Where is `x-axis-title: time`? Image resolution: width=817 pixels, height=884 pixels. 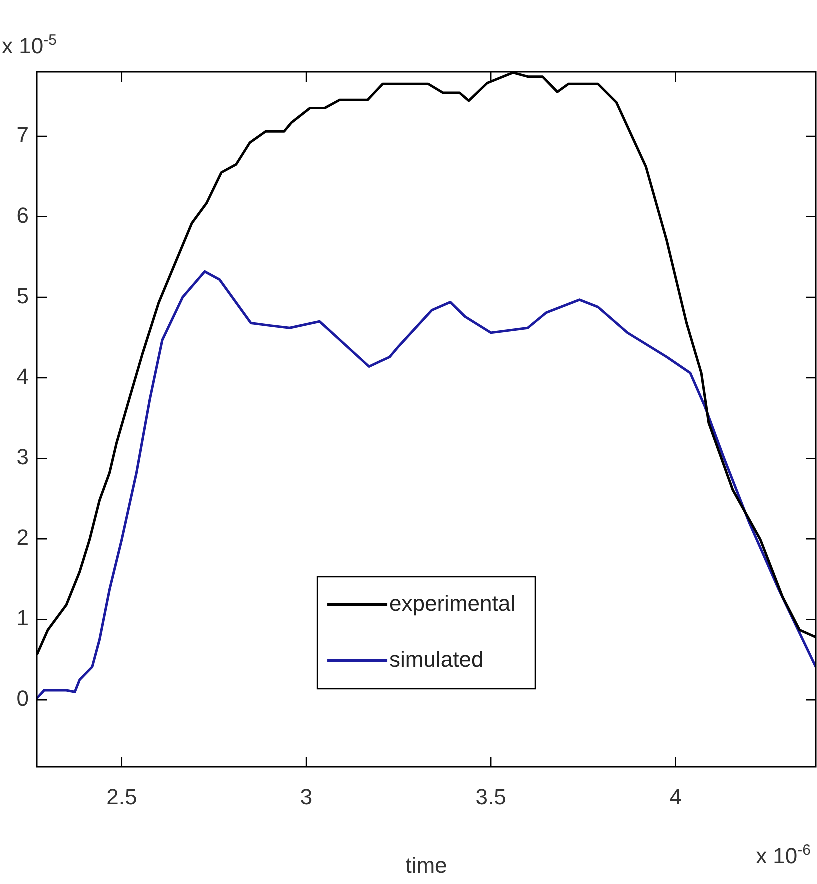
x-axis-title: time is located at coordinates (427, 865).